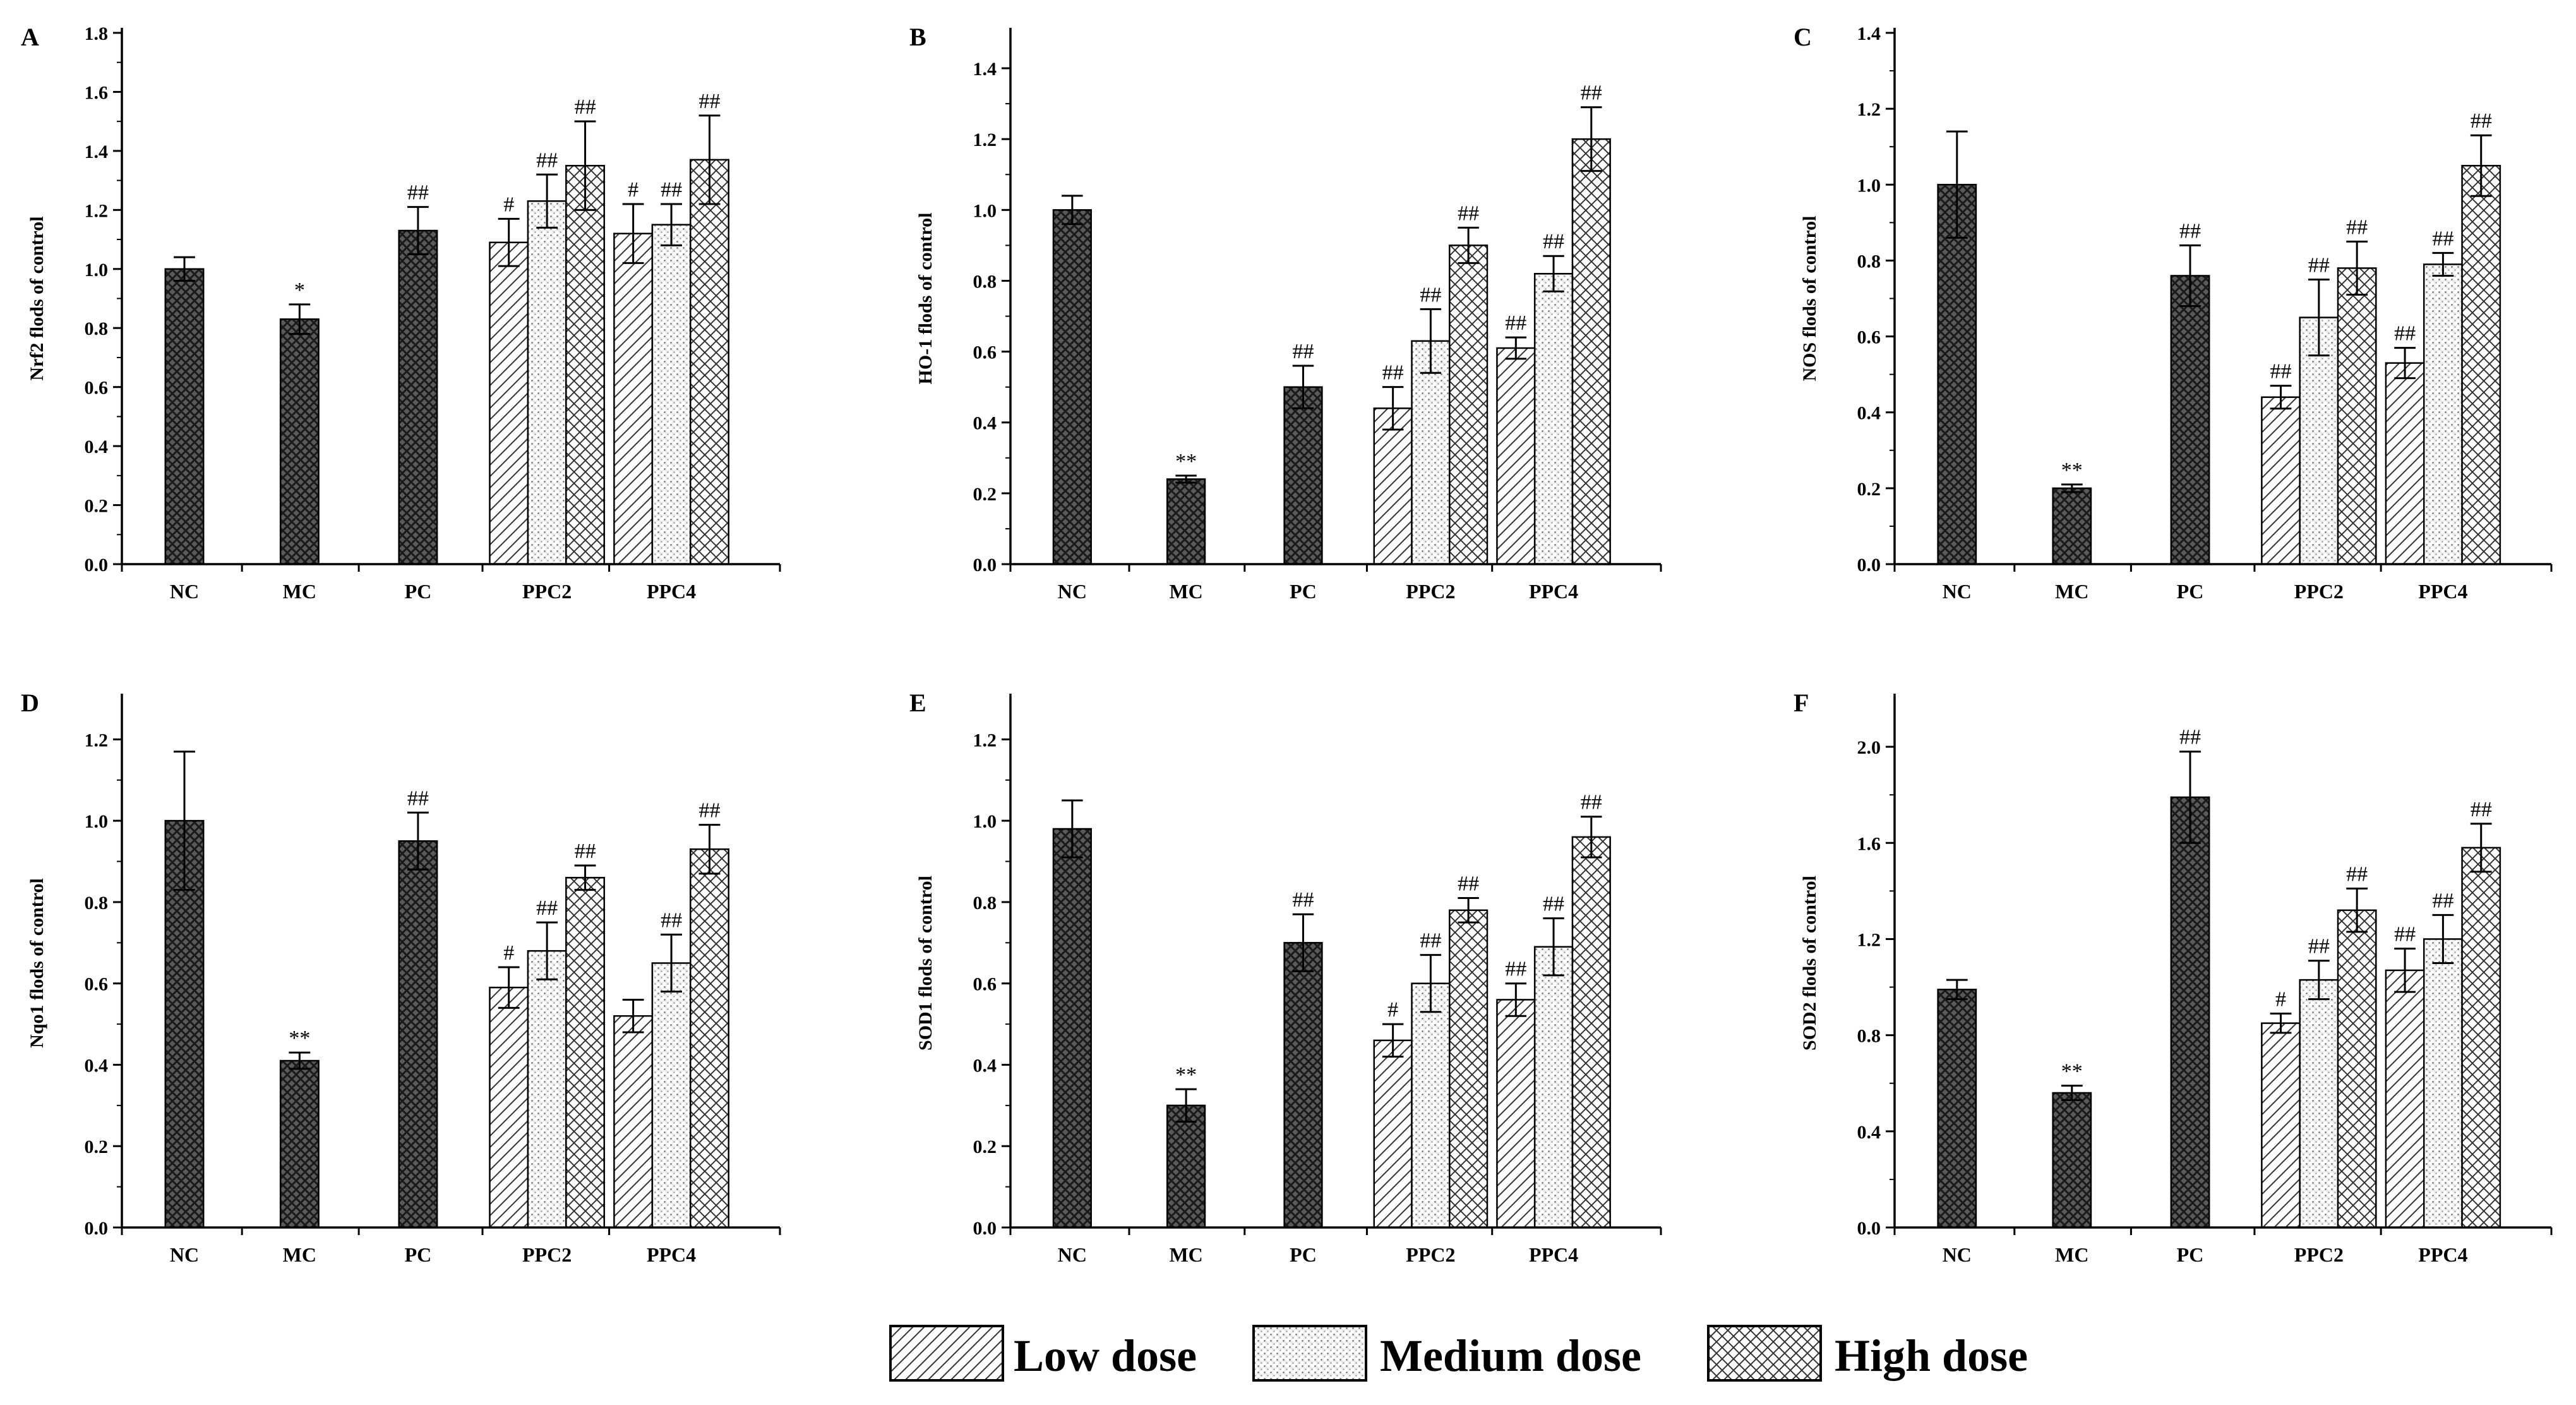 This screenshot has height=1405, width=2576. I want to click on significance-label: #, so click(508, 953).